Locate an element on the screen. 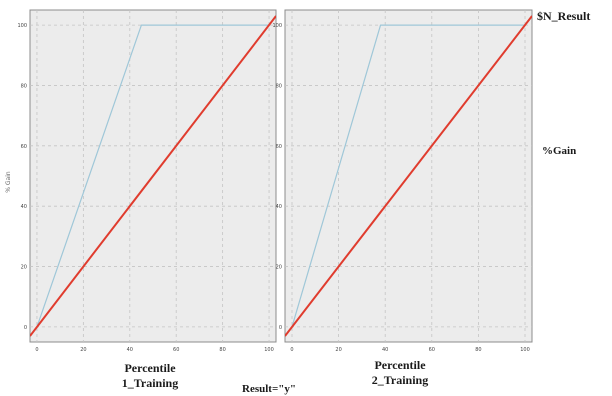  footer-result-label: Result="y" is located at coordinates (269, 389).